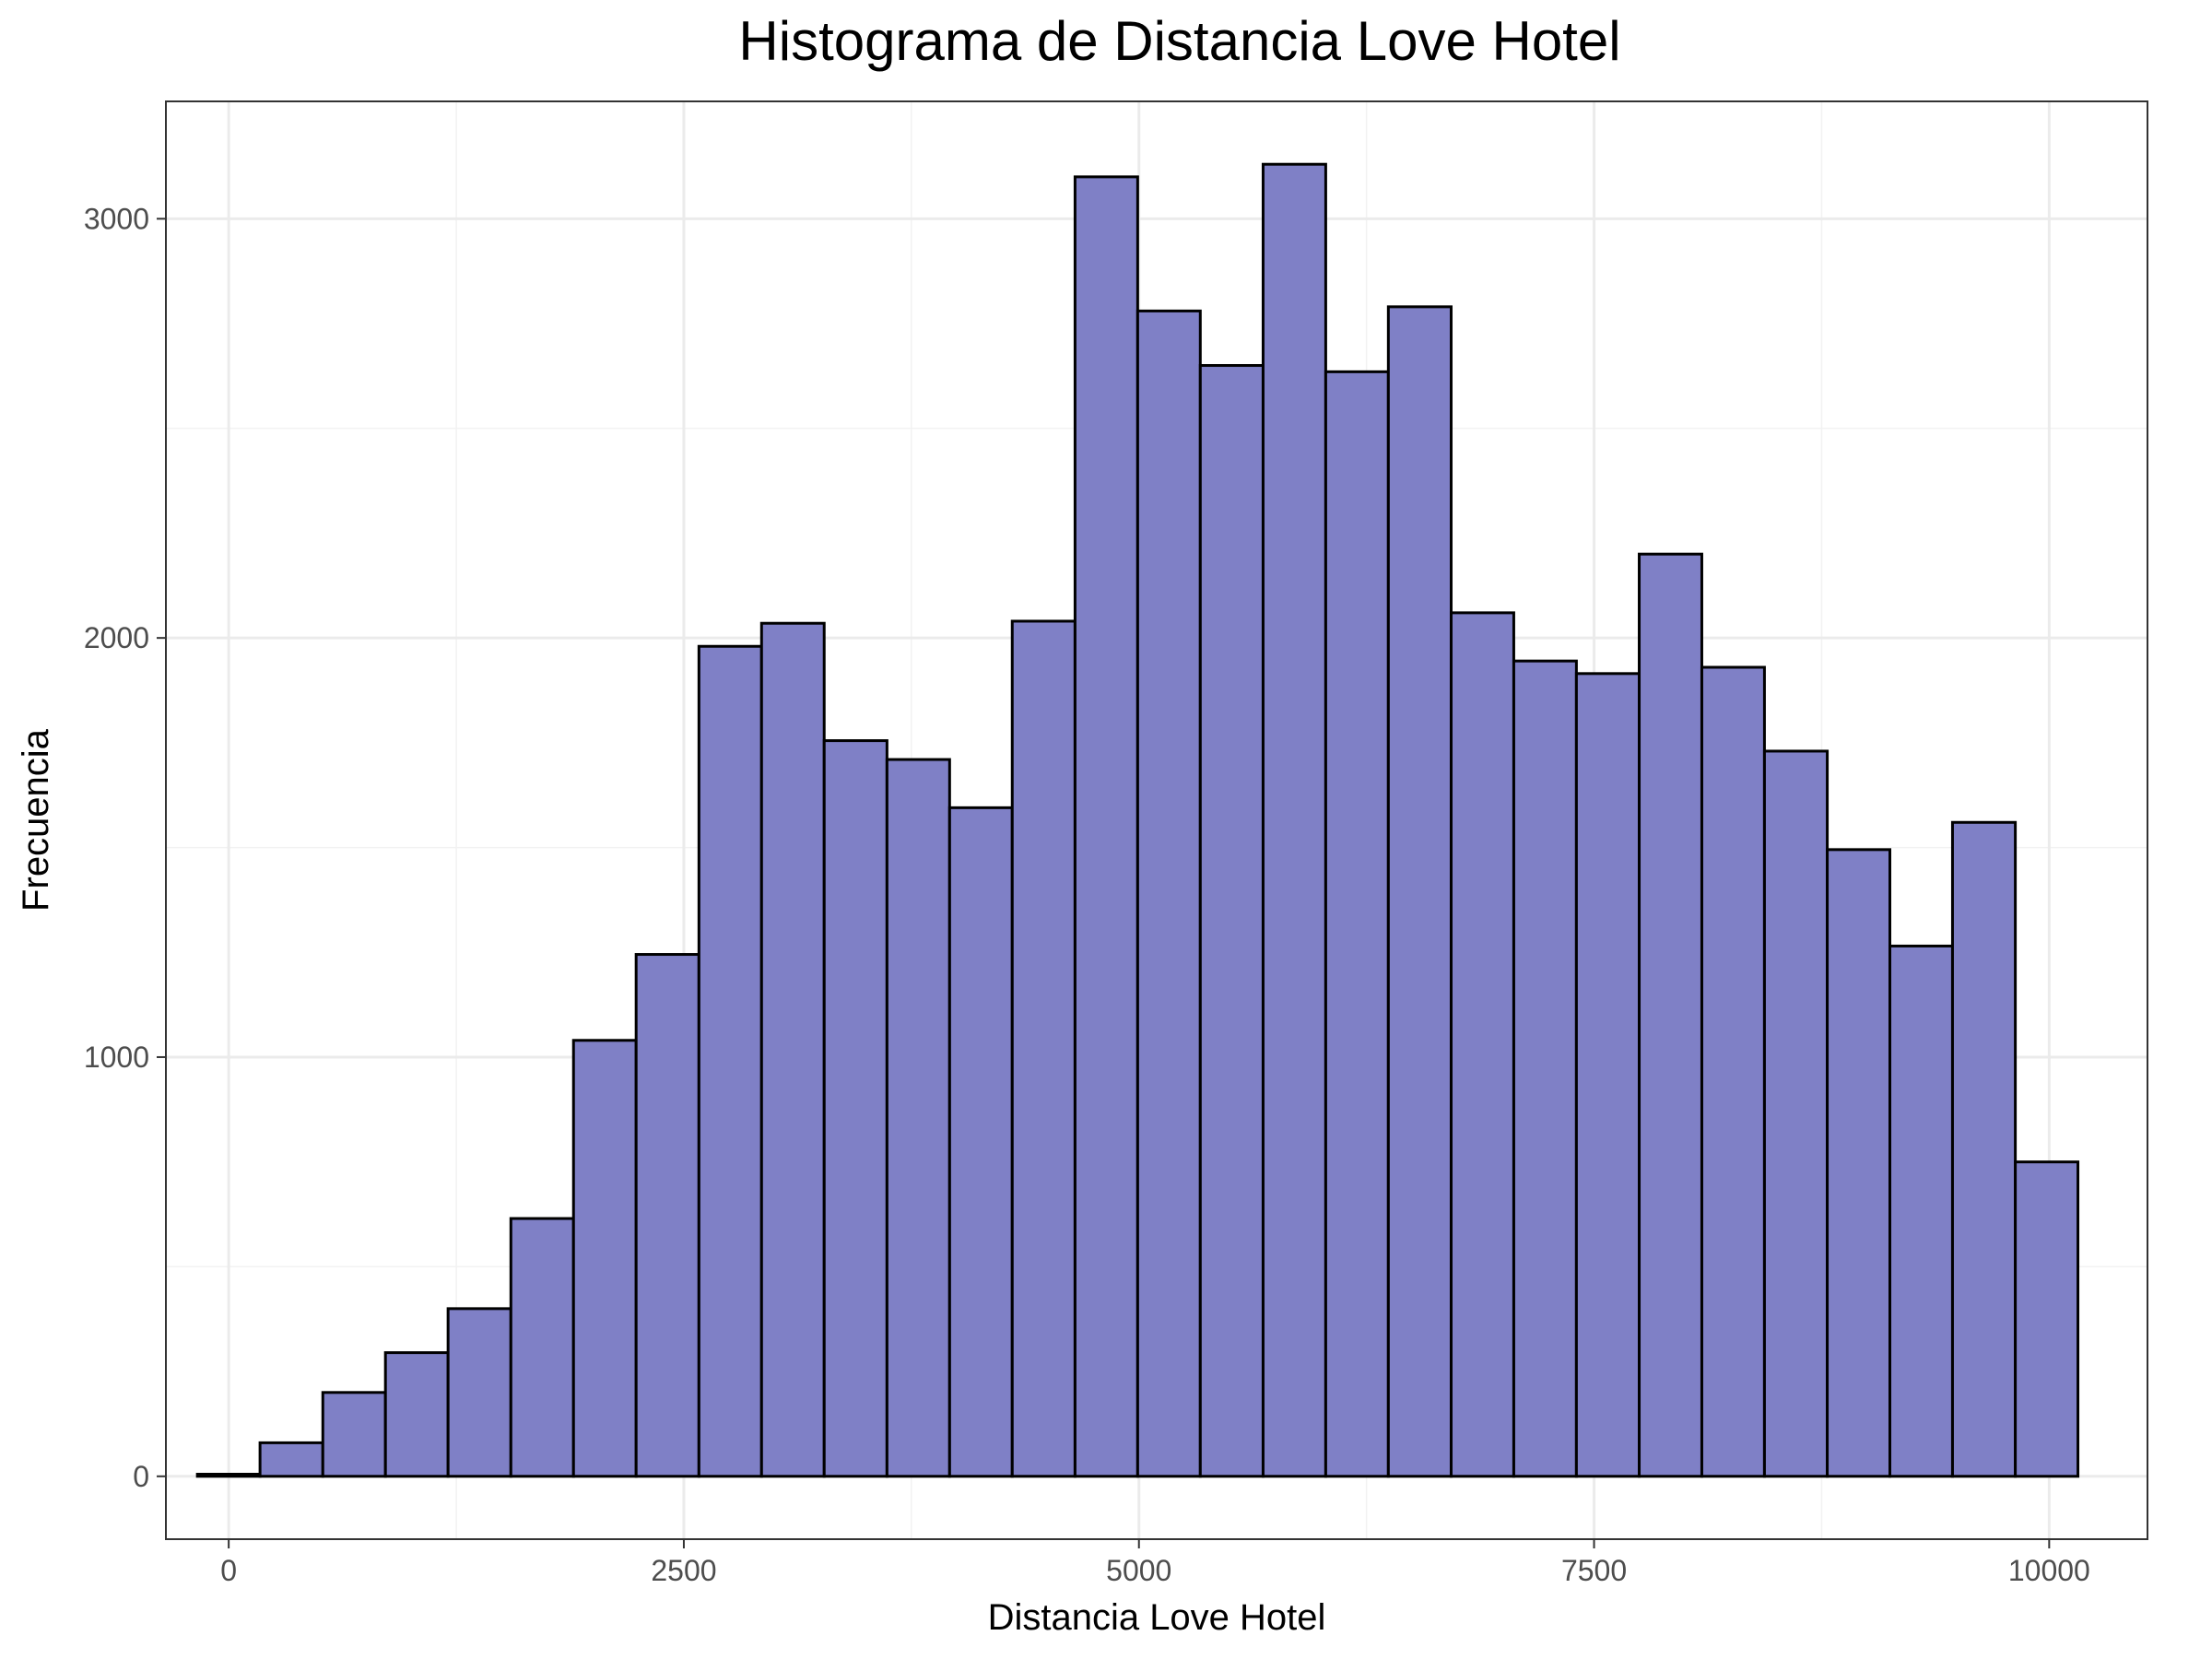 Image resolution: width=2212 pixels, height=1659 pixels. I want to click on y-axis-label: Frecuencia, so click(36, 820).